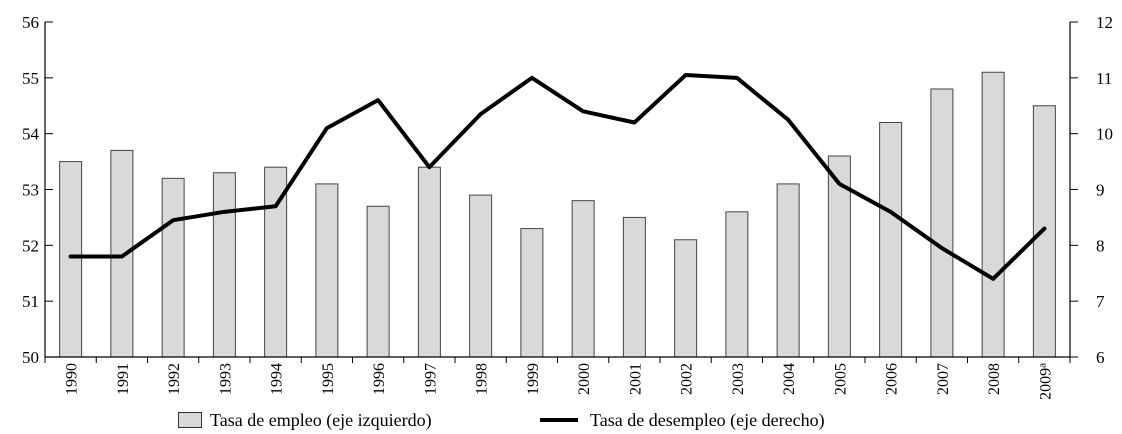  What do you see at coordinates (1100, 190) in the screenshot?
I see `right-tick-label-9: 9` at bounding box center [1100, 190].